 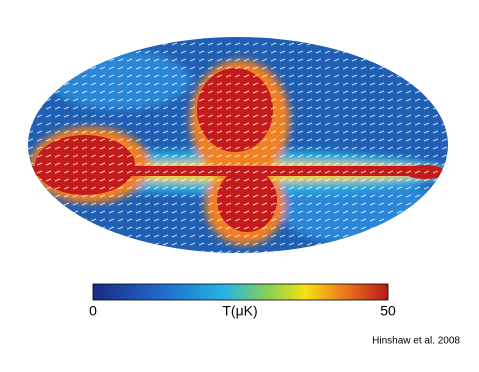 I want to click on colorbar-max: 50, so click(x=388, y=311).